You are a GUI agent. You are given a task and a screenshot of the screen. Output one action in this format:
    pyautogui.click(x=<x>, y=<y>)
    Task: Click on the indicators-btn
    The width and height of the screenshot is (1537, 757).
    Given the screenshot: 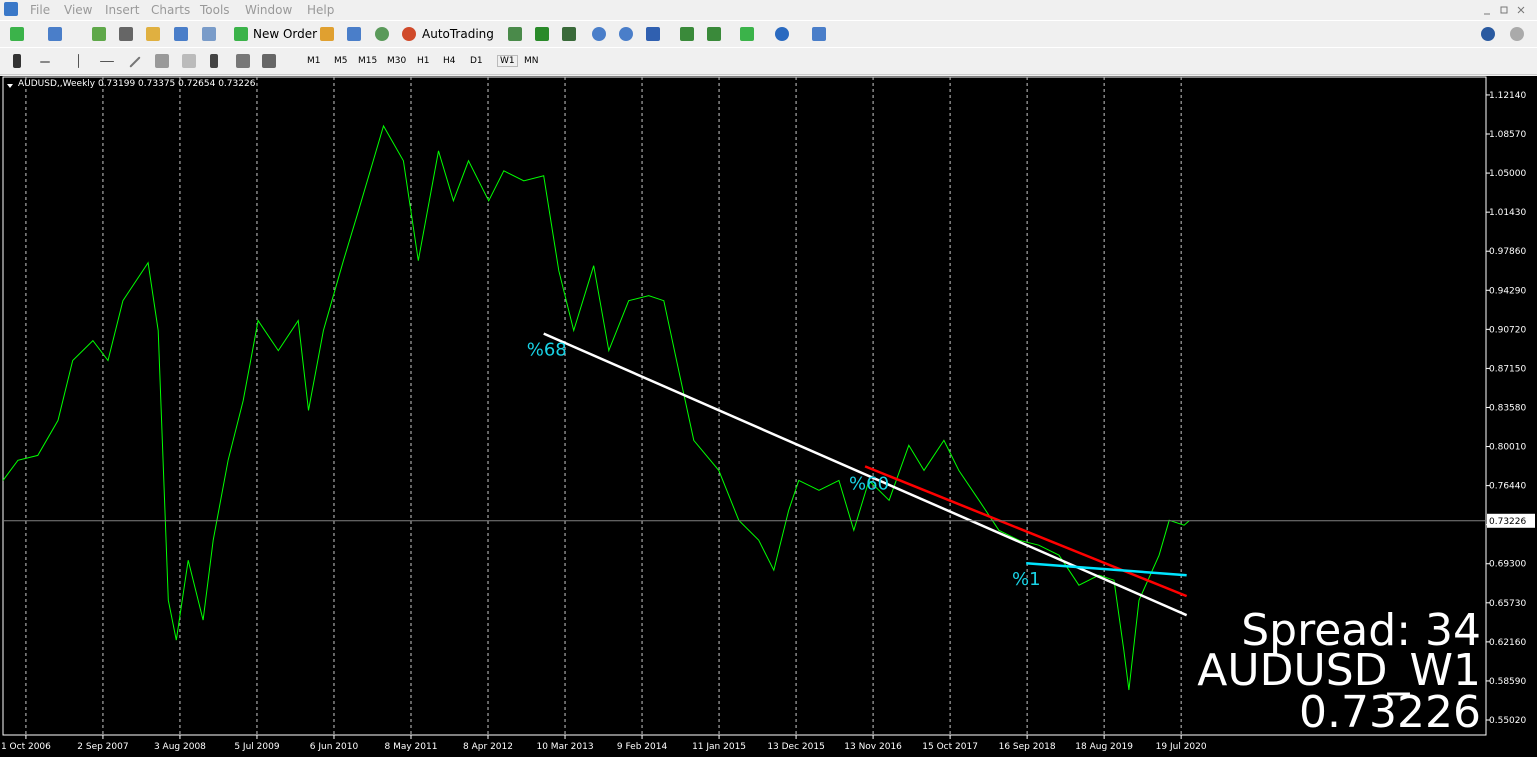 What is the action you would take?
    pyautogui.click(x=747, y=34)
    